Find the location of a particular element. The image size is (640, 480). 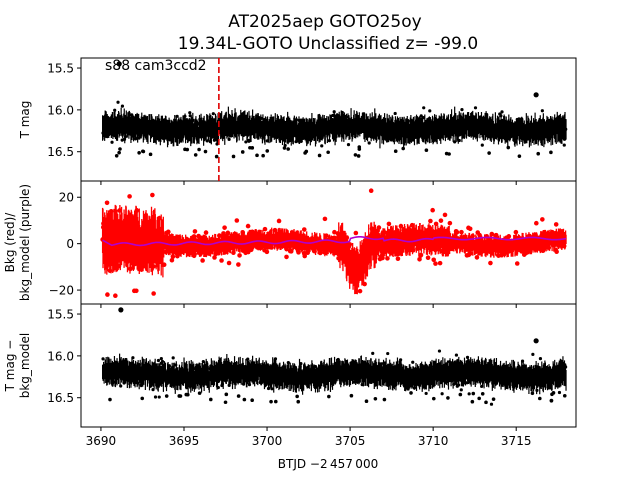

bkg-model-line is located at coordinates (334, 241).